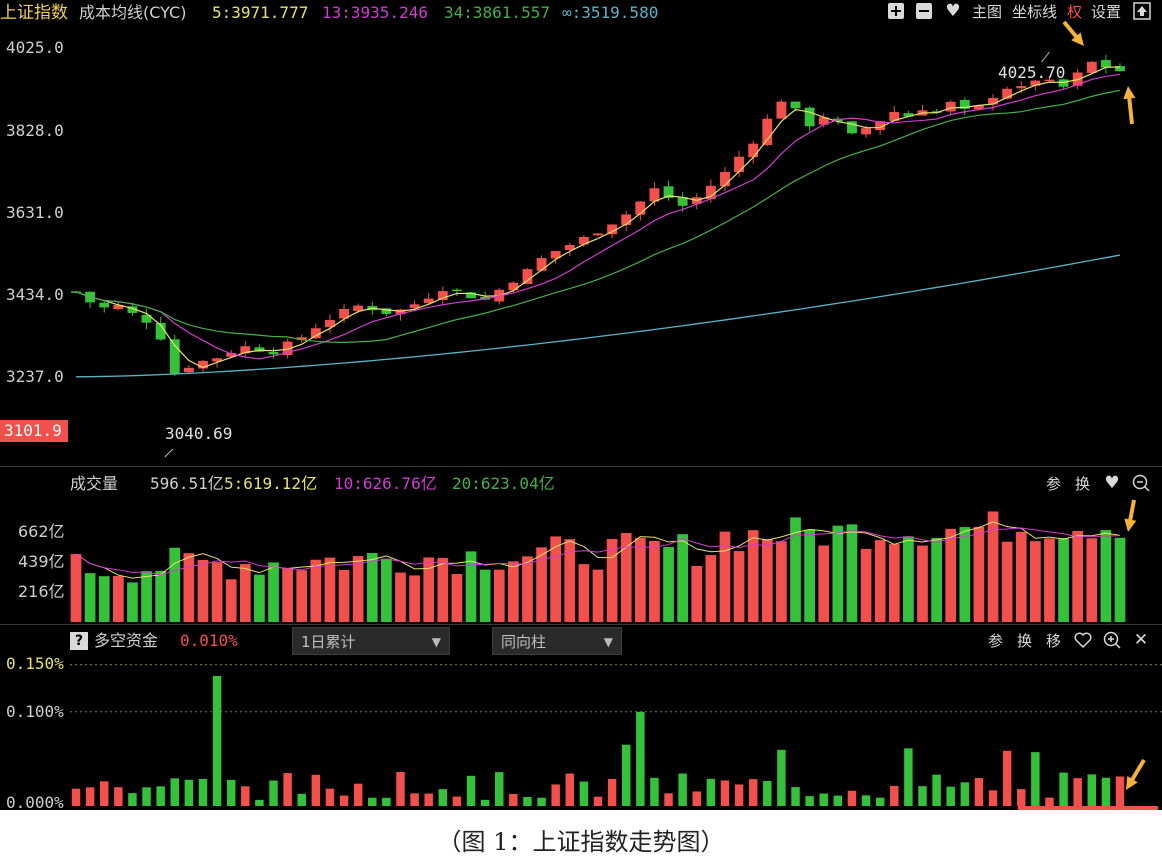 Image resolution: width=1162 pixels, height=864 pixels. Describe the element at coordinates (1054, 484) in the screenshot. I see `volume-param-button: 参` at that location.